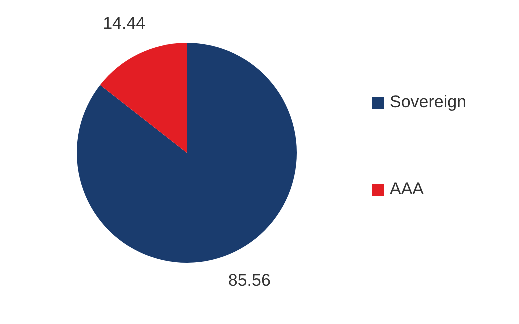 The height and width of the screenshot is (324, 519). Describe the element at coordinates (407, 188) in the screenshot. I see `legend-label: AAA` at that location.